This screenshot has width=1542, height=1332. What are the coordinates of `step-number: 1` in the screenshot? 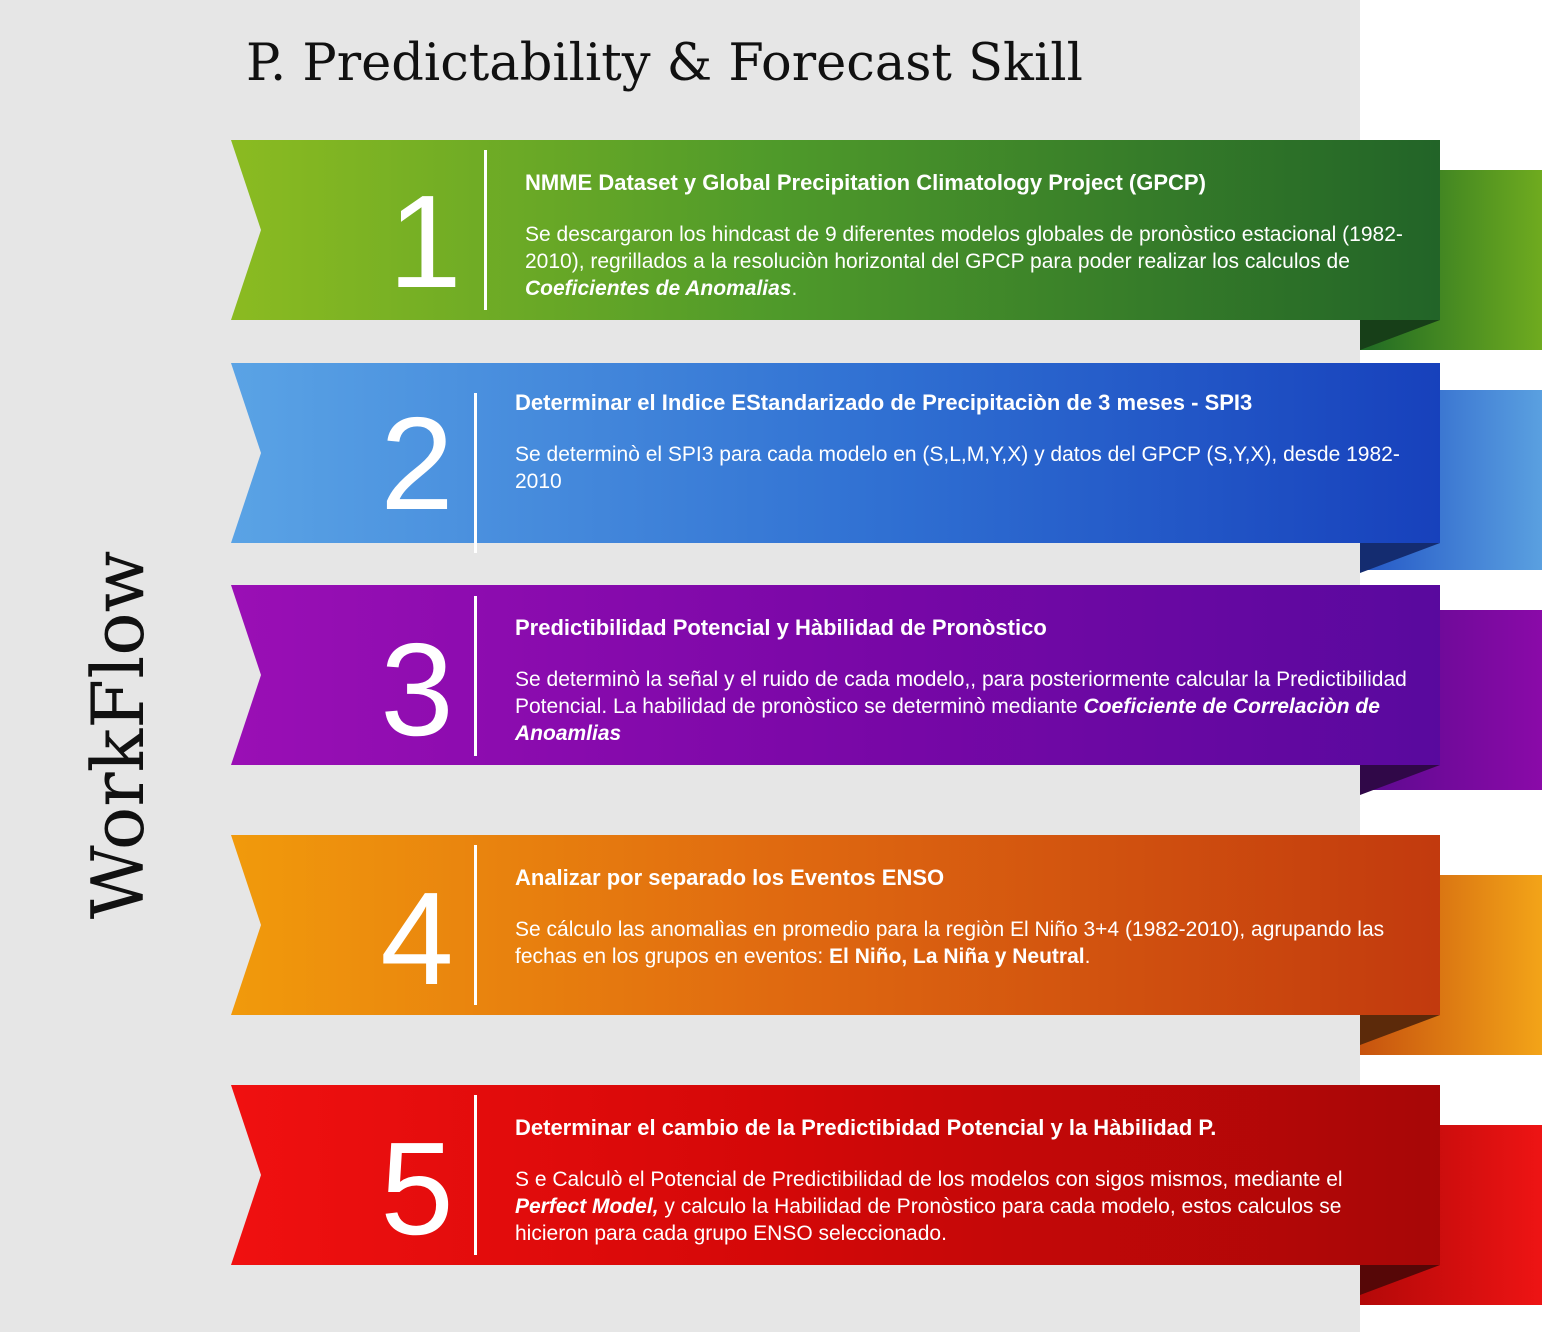 It's located at (425, 241).